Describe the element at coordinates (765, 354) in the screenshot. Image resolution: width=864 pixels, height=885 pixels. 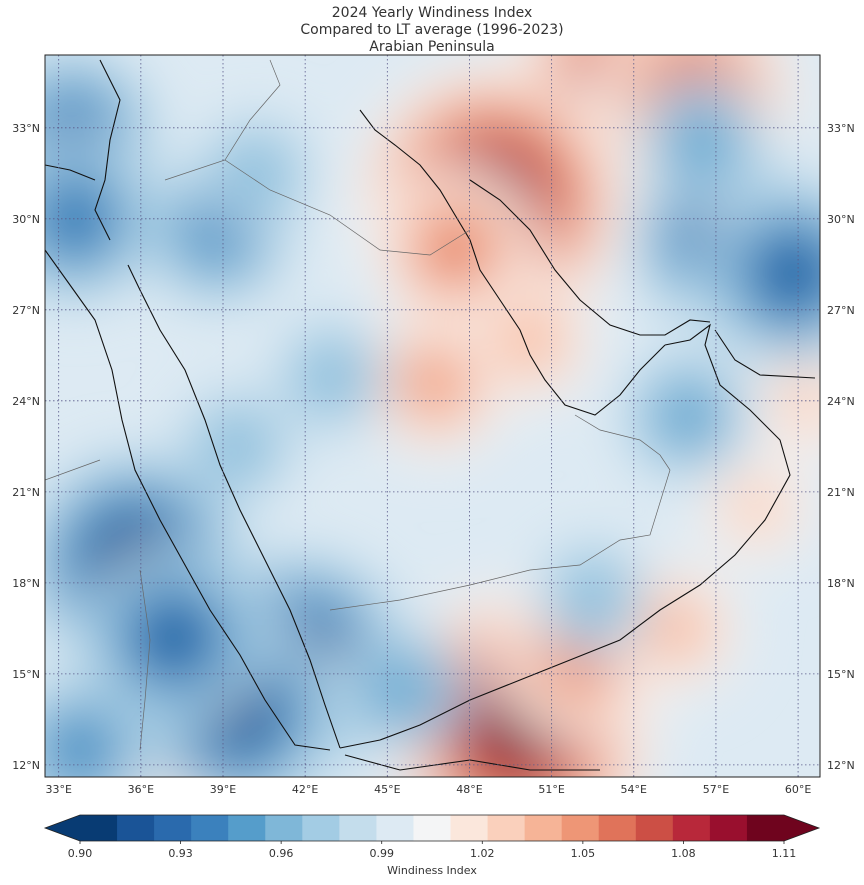
I see `oman-coast` at that location.